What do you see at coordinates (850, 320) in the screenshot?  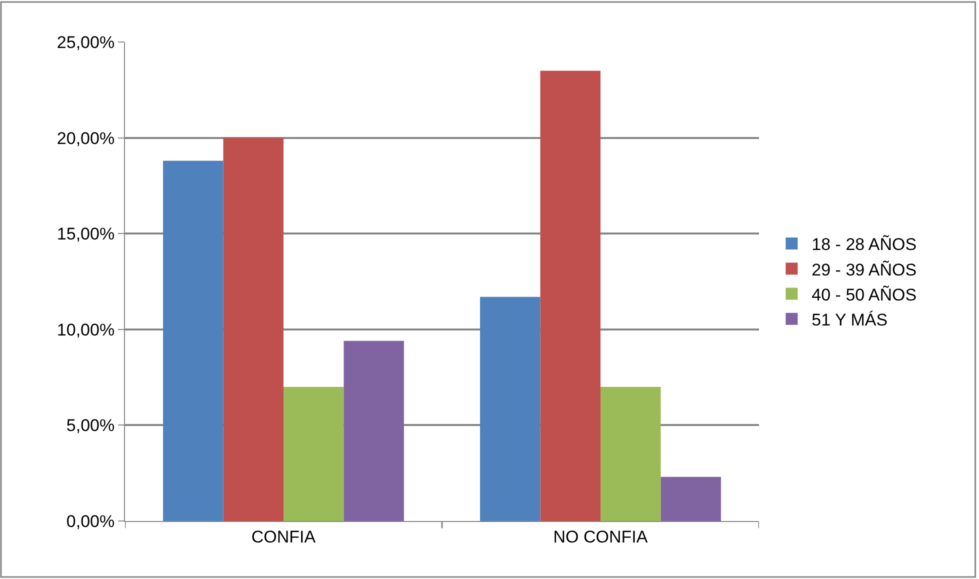 I see `legend-label: 51 Y MÁS` at bounding box center [850, 320].